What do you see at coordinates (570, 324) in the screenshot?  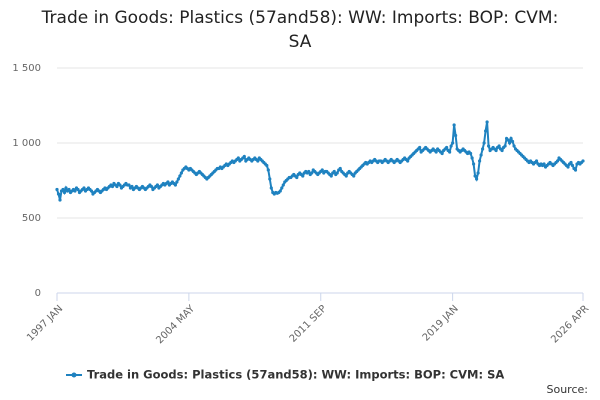 I see `x-tick-label: 2026 APR` at bounding box center [570, 324].